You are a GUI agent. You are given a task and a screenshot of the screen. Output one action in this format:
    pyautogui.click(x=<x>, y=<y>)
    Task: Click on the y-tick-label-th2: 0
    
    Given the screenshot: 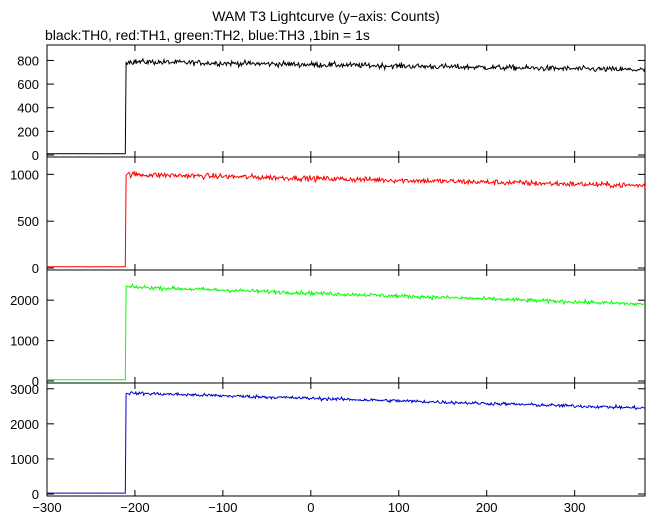 What is the action you would take?
    pyautogui.click(x=35, y=381)
    